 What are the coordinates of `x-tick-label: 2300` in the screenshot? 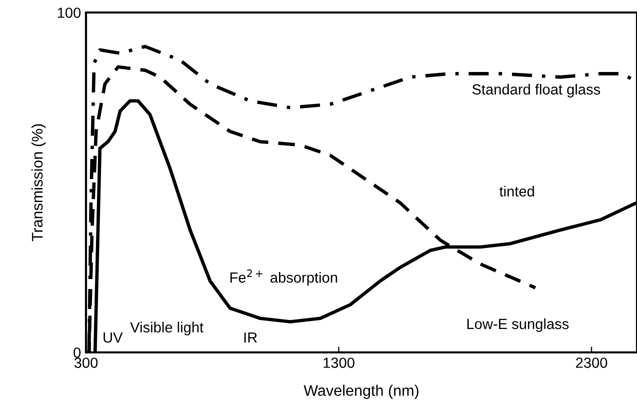 It's located at (592, 363).